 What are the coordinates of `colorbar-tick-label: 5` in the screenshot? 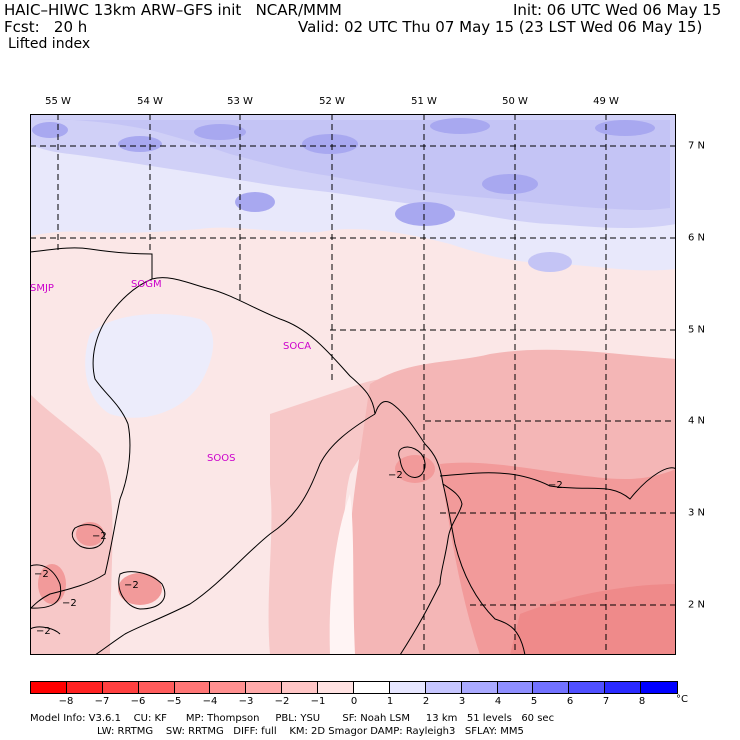 It's located at (534, 701).